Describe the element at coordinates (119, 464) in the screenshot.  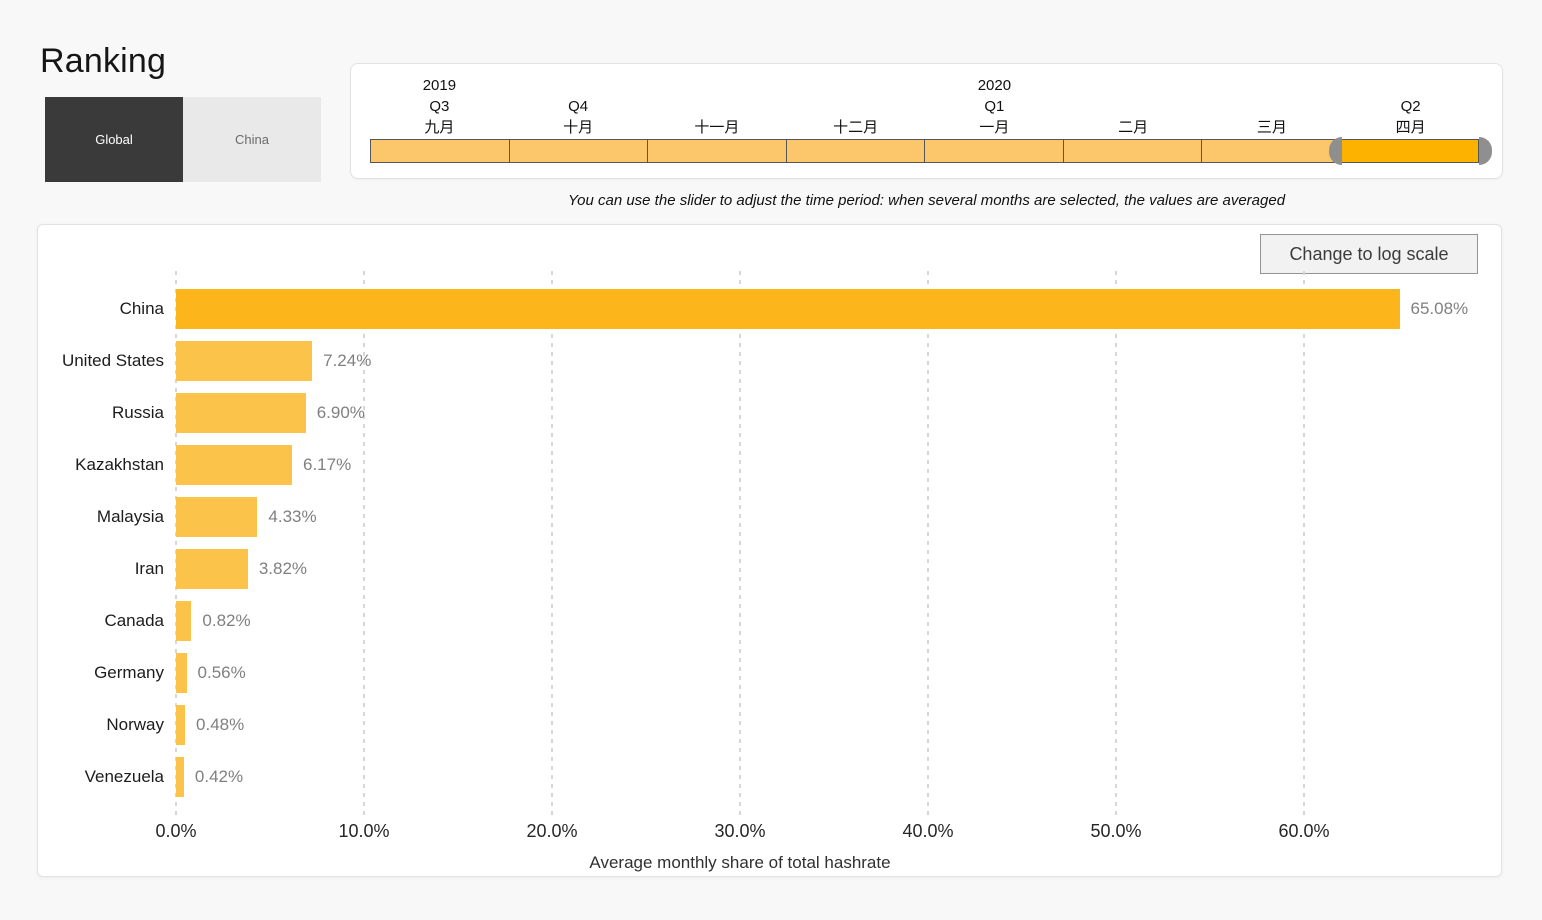
I see `category-label: Kazakhstan` at that location.